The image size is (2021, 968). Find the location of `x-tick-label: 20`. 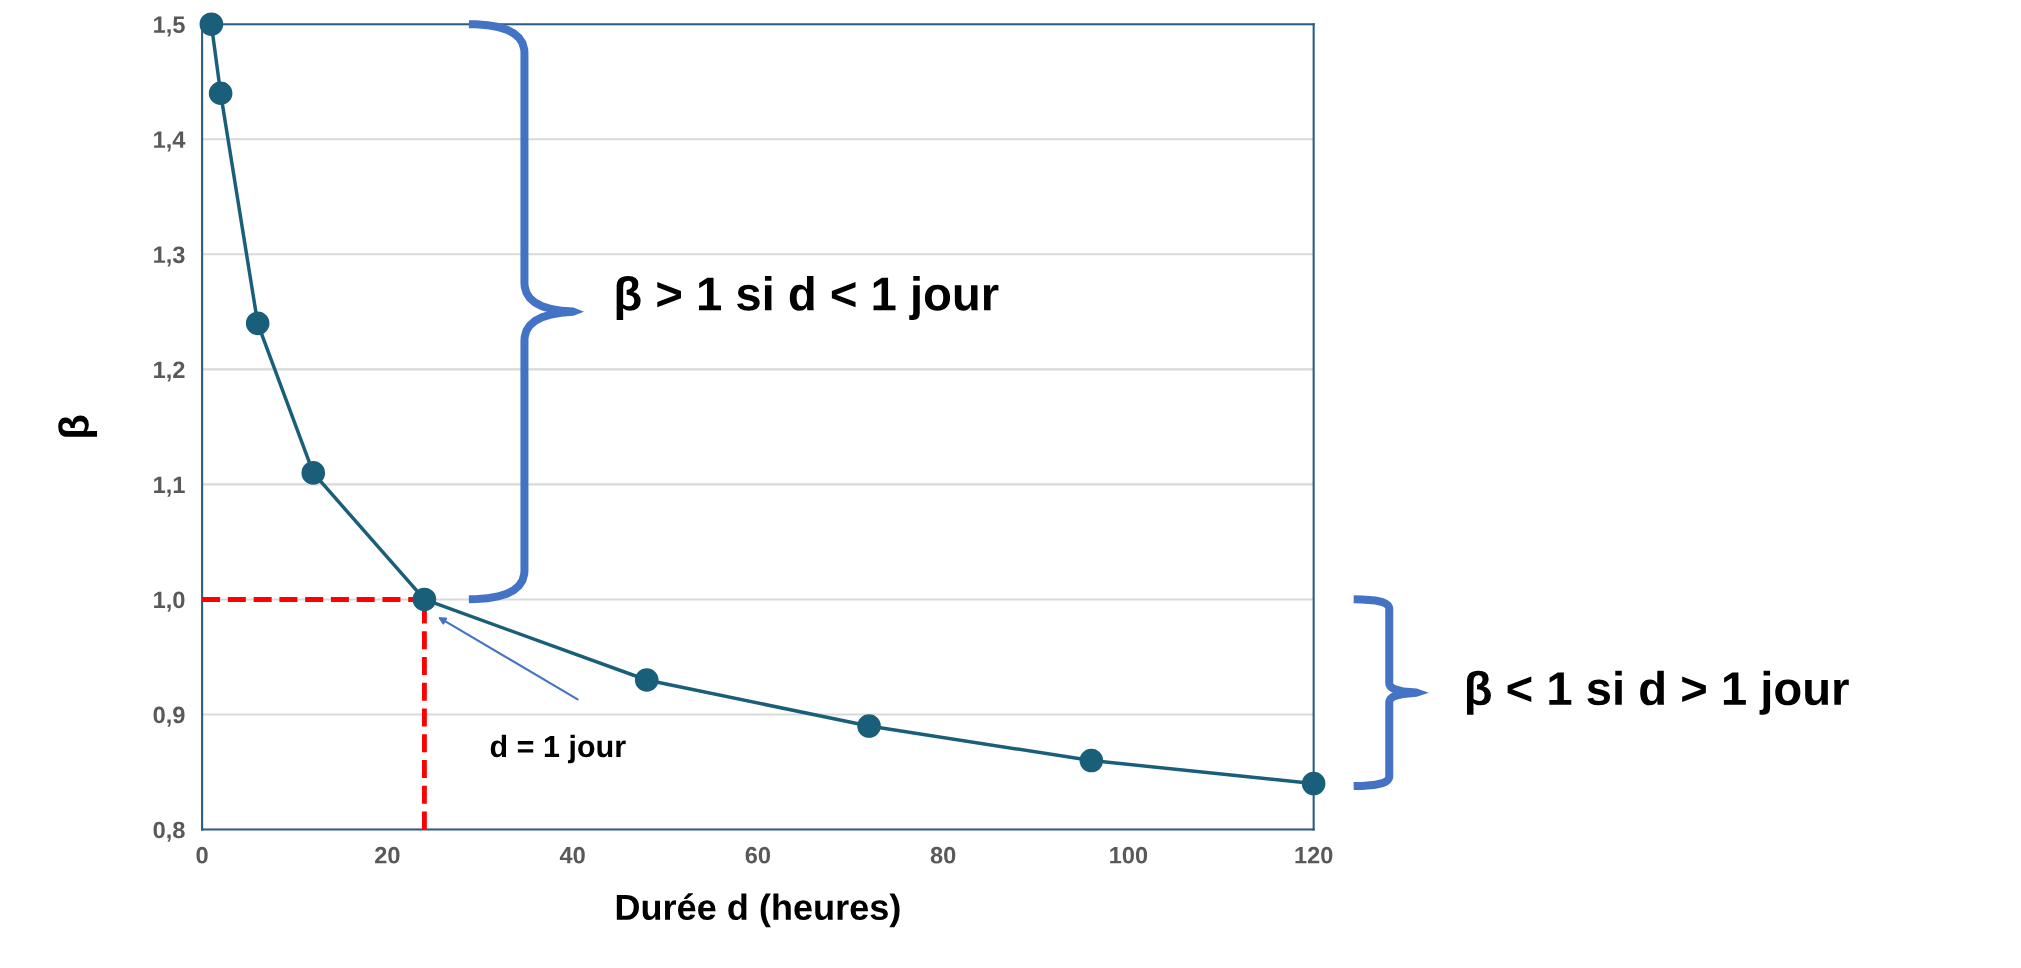

x-tick-label: 20 is located at coordinates (387, 855).